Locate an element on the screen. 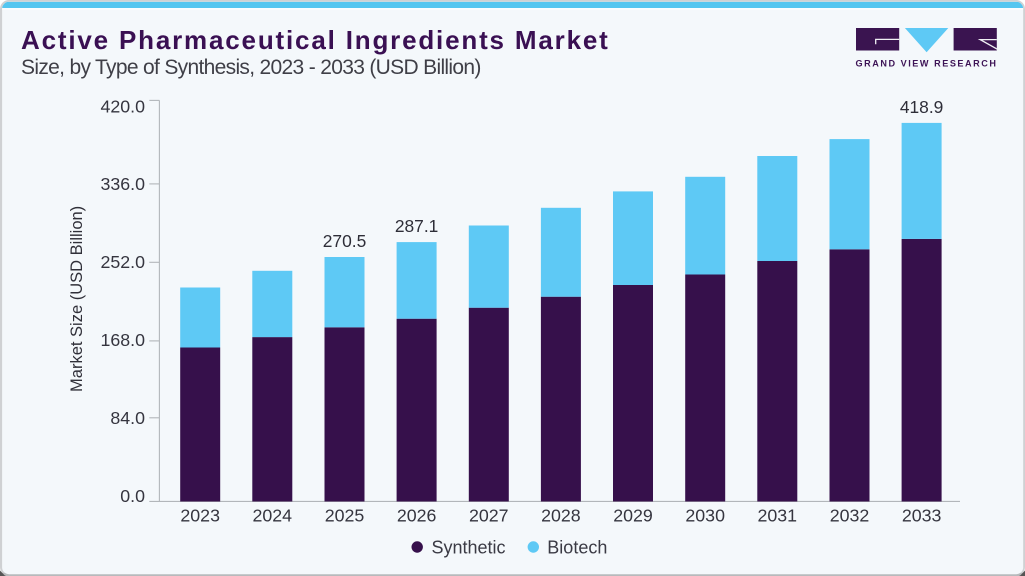  svg-text: 252.0 is located at coordinates (123, 262).